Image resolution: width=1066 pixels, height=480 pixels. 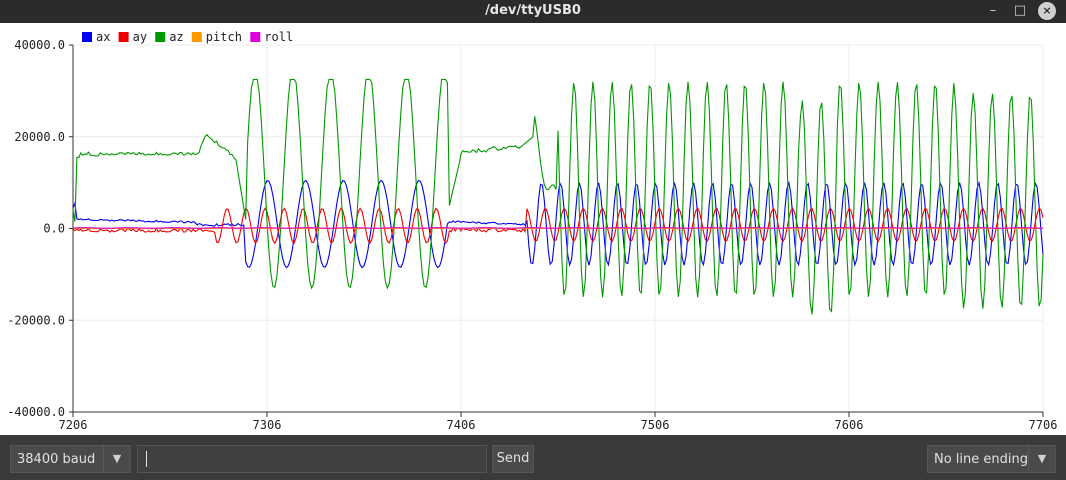 What do you see at coordinates (267, 425) in the screenshot?
I see `x-tick-label: 7306` at bounding box center [267, 425].